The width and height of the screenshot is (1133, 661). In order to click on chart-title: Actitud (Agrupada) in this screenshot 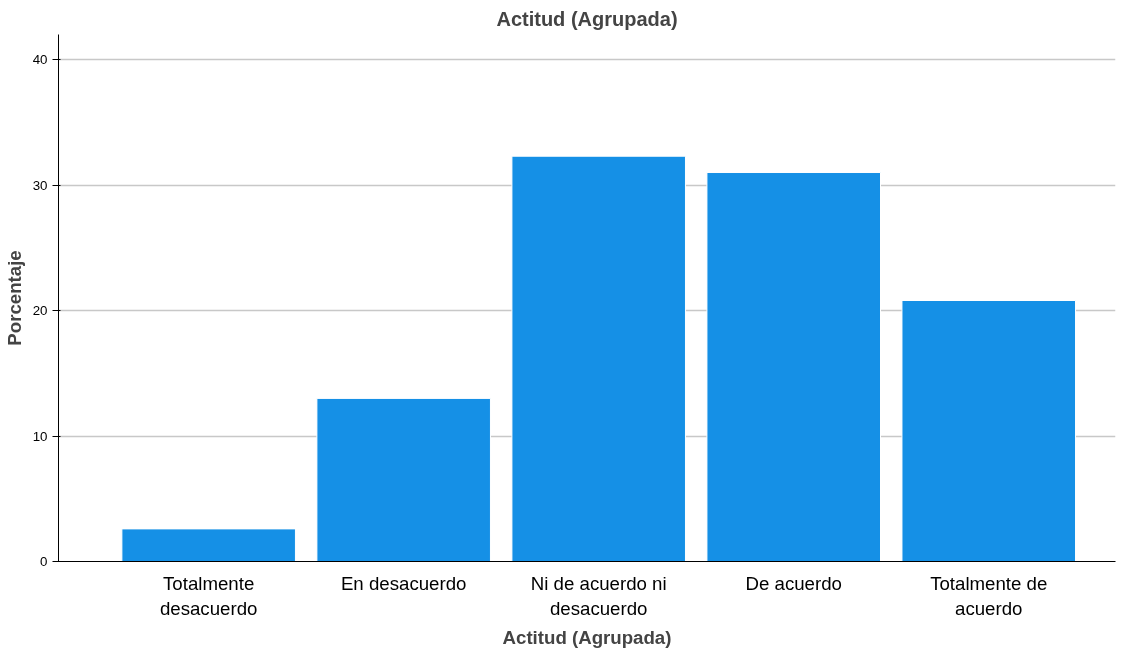, I will do `click(587, 18)`.